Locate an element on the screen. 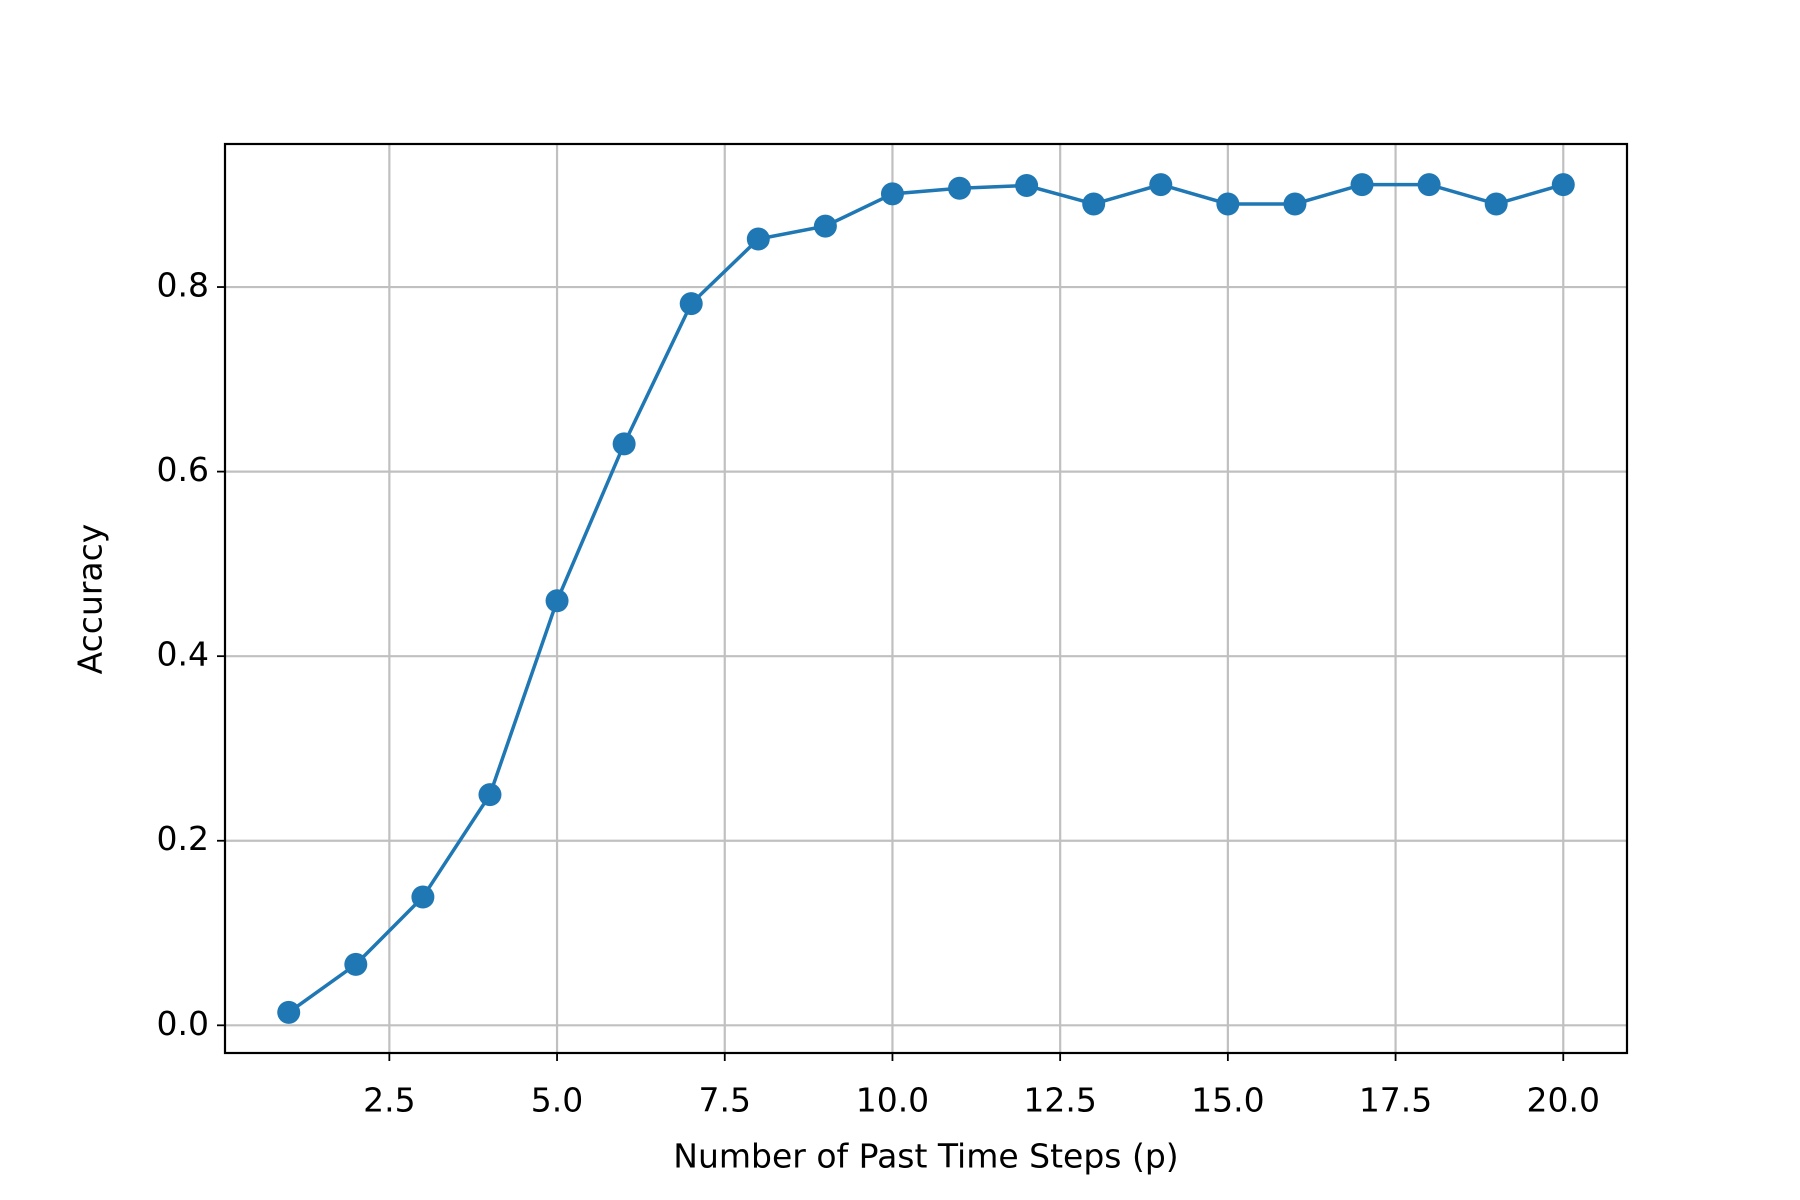  y-tick-label: 0.6 is located at coordinates (183, 469).